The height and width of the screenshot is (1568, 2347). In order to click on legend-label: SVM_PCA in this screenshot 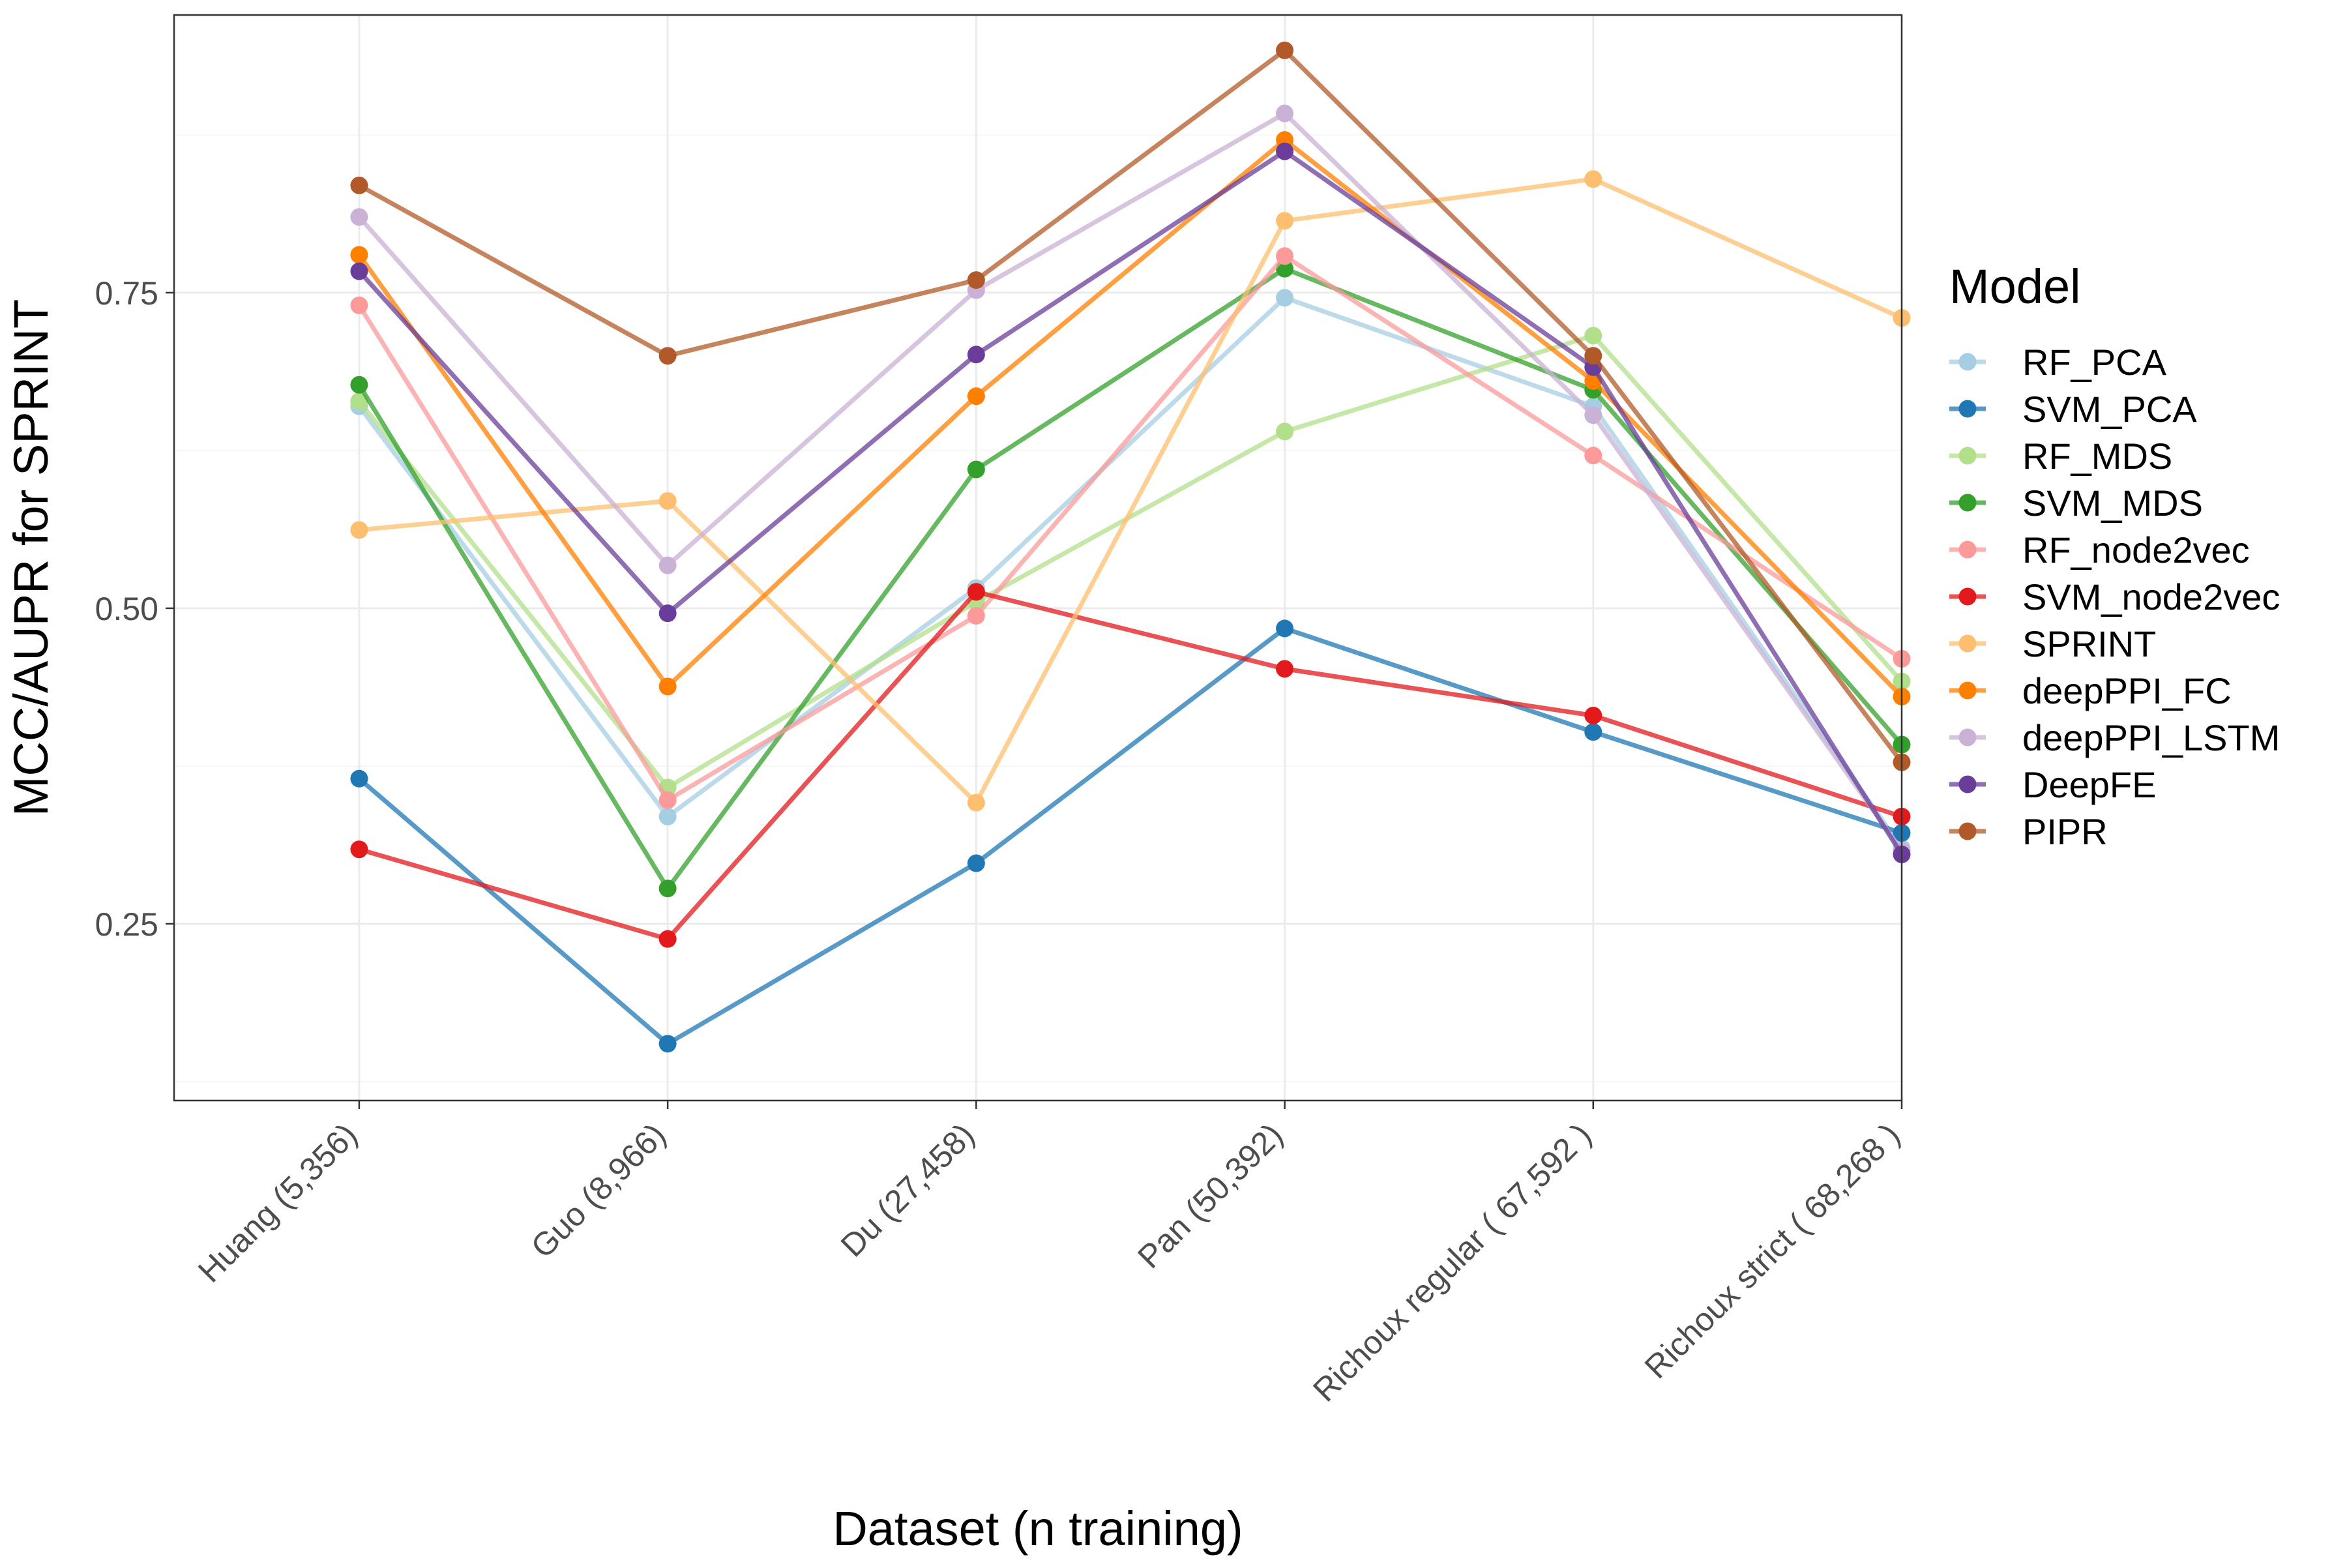, I will do `click(2109, 410)`.